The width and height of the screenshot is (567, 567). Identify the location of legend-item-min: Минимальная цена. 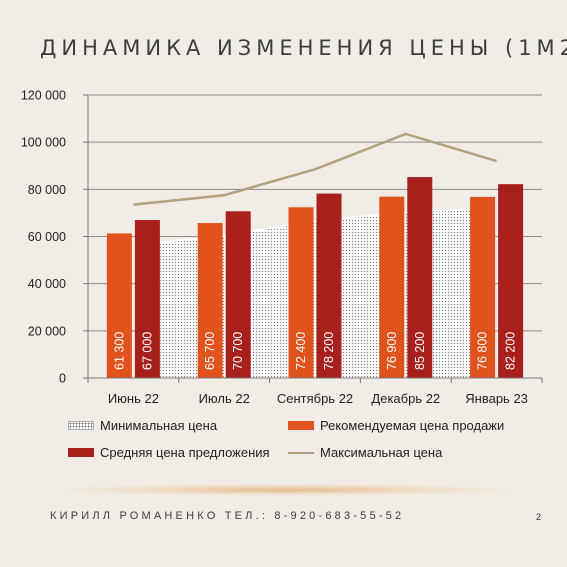
(142, 425).